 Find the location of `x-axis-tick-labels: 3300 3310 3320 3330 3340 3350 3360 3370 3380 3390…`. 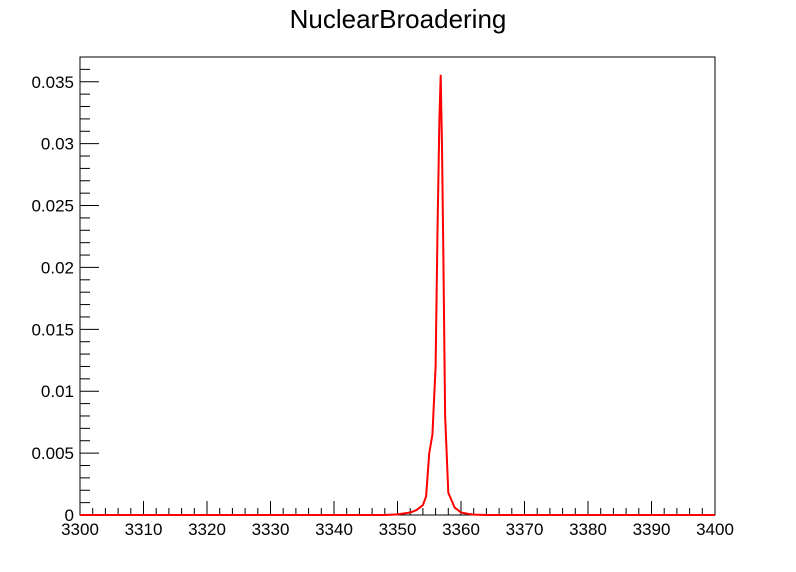

x-axis-tick-labels: 3300 3310 3320 3330 3340 3350 3360 3370 3380 3390… is located at coordinates (397, 529).